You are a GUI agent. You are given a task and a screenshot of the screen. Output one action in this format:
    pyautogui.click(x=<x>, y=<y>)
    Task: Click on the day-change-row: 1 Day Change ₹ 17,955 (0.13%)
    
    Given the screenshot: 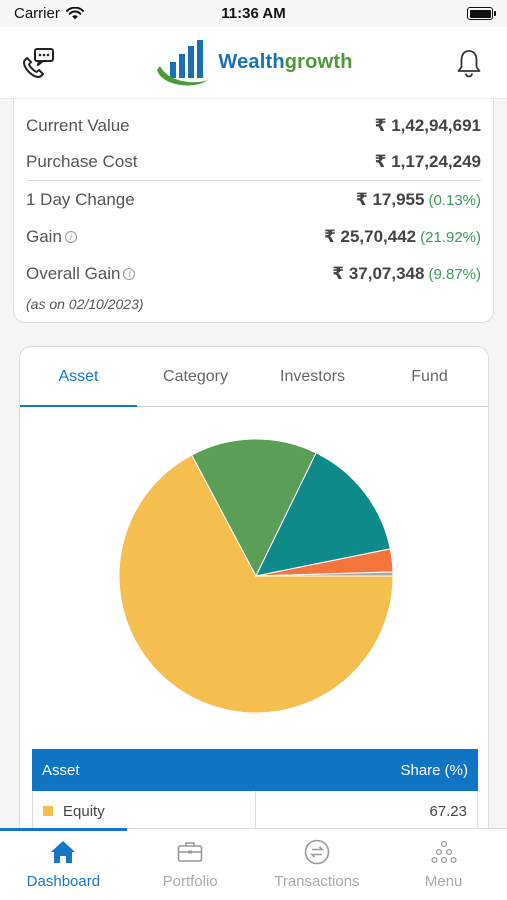 What is the action you would take?
    pyautogui.click(x=253, y=199)
    